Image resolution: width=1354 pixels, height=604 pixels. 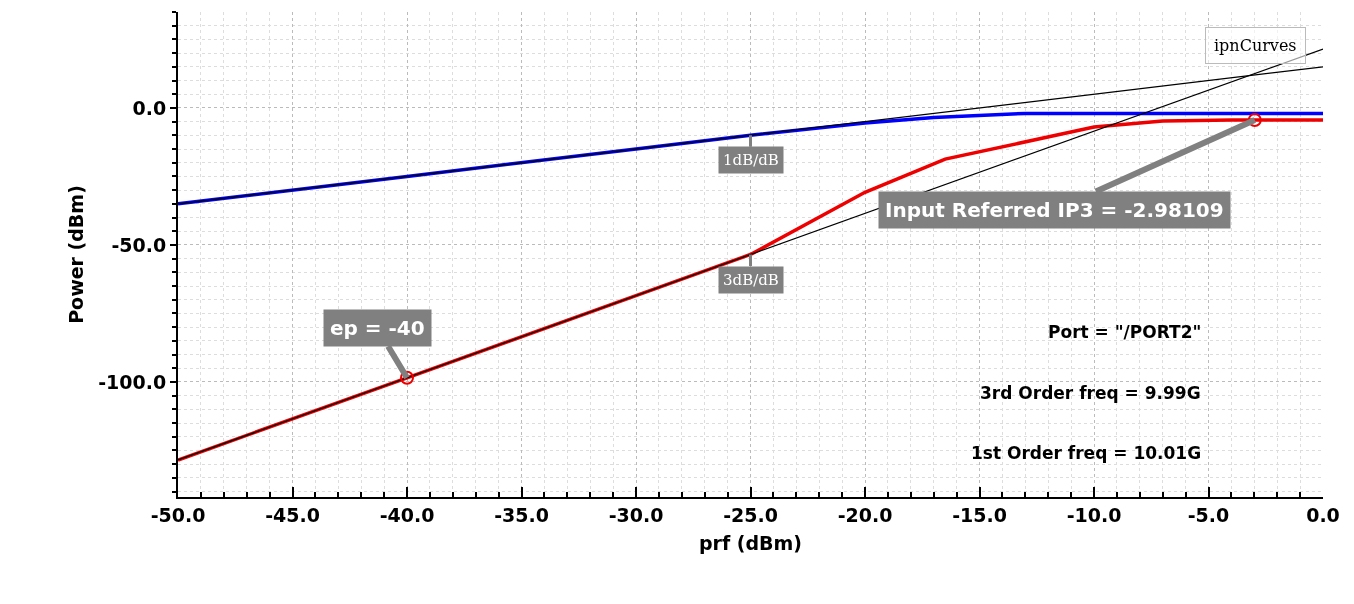 I want to click on annotation: 3rd Order freq = 9.99G, so click(x=1090, y=393).